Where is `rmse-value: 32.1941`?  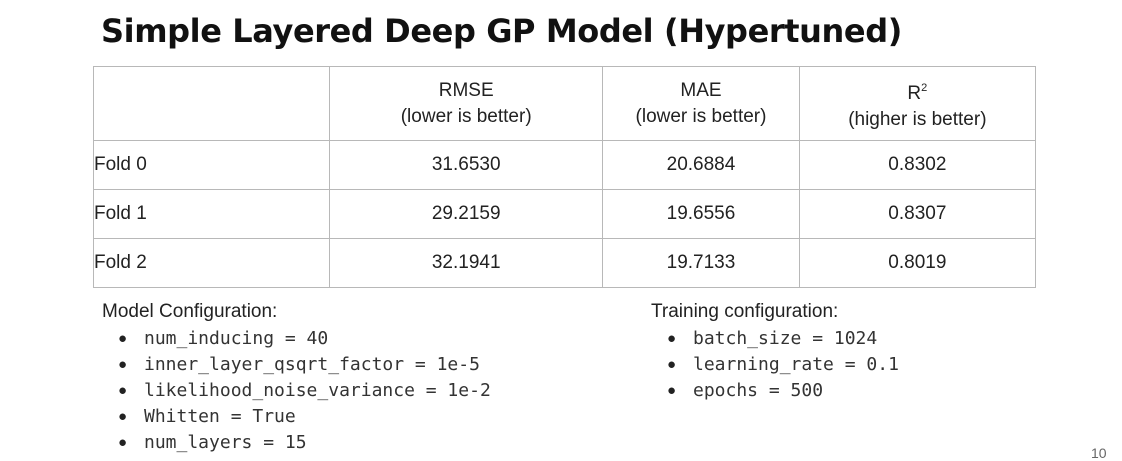 rmse-value: 32.1941 is located at coordinates (466, 263).